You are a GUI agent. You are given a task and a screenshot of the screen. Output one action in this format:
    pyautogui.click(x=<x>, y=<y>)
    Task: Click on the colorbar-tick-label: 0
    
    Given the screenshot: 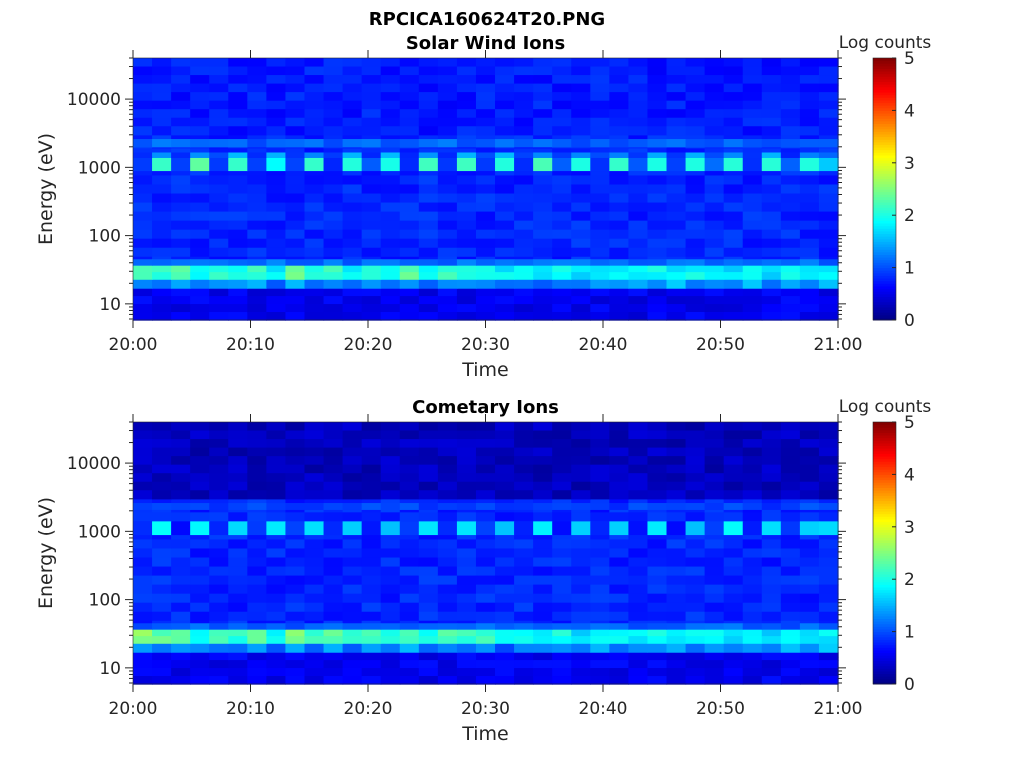 What is the action you would take?
    pyautogui.click(x=909, y=321)
    